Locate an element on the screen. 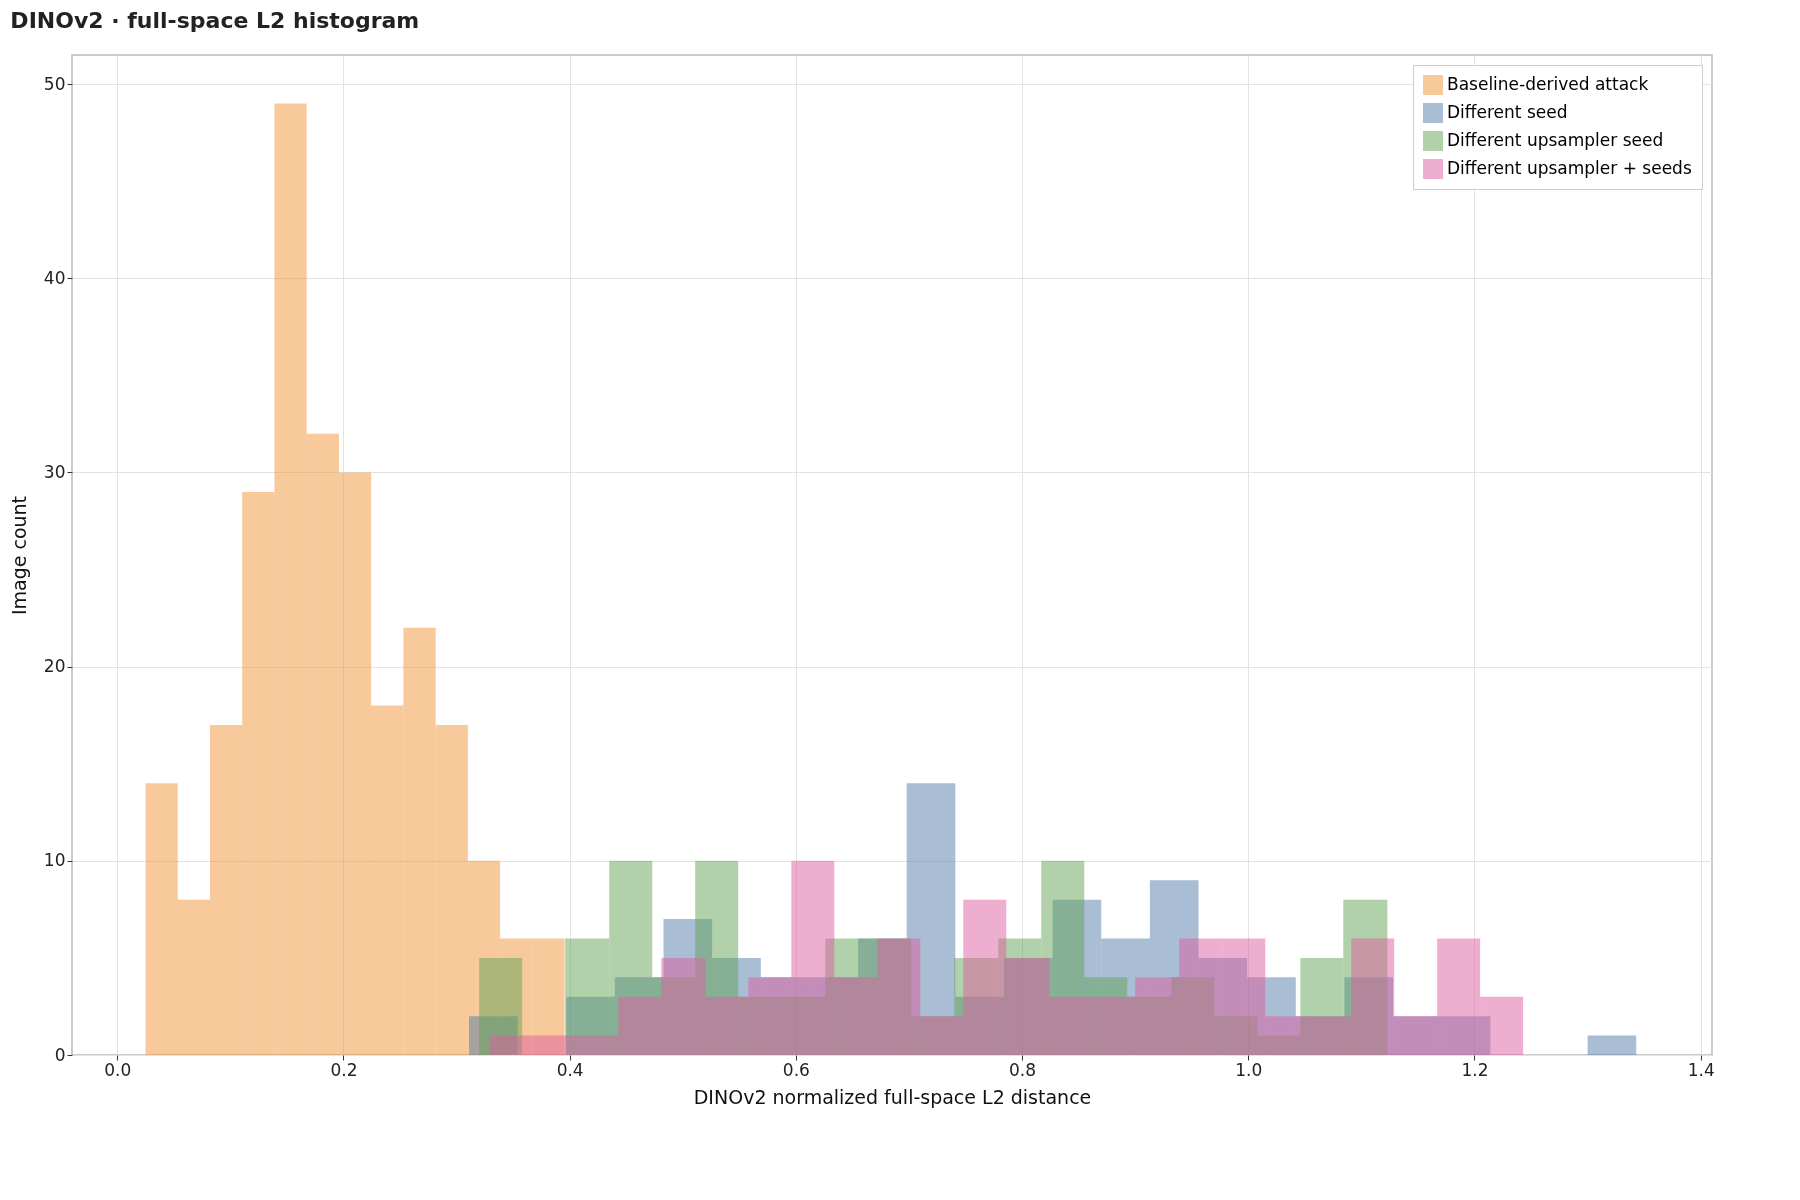  x-tick-label: 0.2 is located at coordinates (344, 1069).